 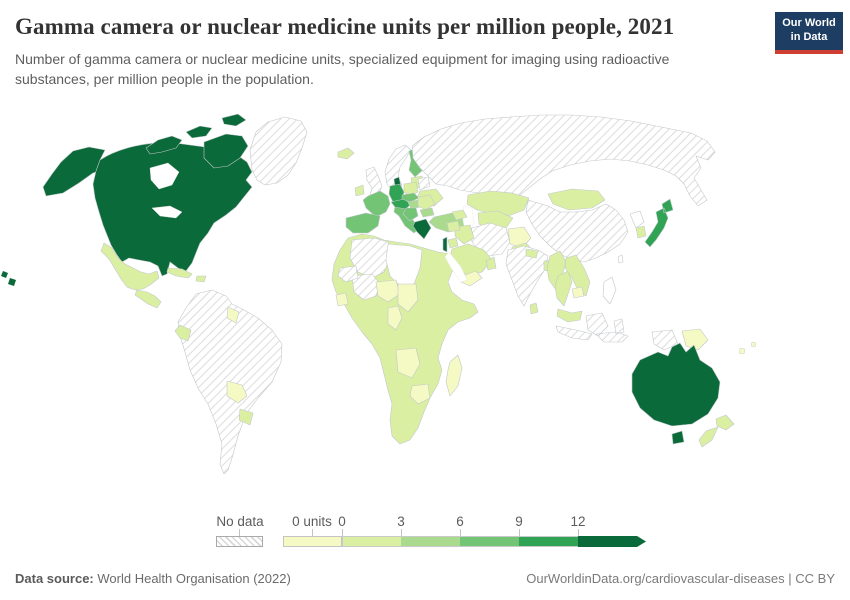 What do you see at coordinates (342, 521) in the screenshot?
I see `legend-tick-label-0: 0` at bounding box center [342, 521].